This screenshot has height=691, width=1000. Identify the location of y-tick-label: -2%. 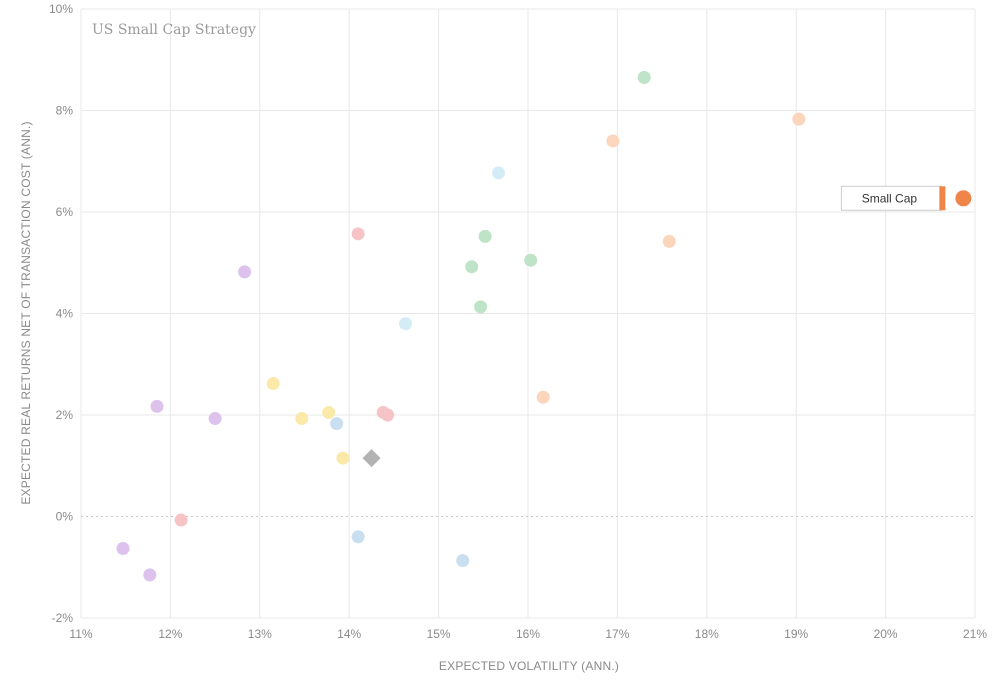
(63, 618).